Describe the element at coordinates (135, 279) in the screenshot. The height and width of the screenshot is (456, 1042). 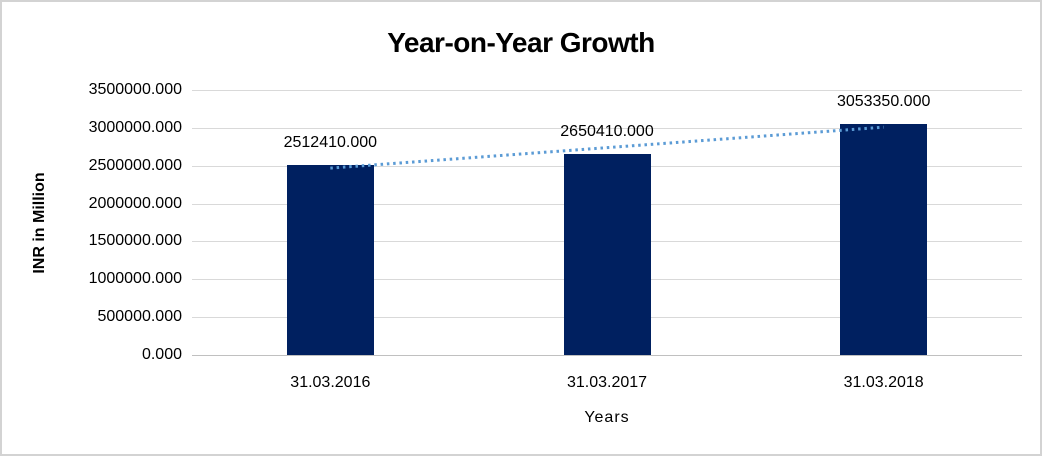
I see `y-tick-label: 1000000.000` at that location.